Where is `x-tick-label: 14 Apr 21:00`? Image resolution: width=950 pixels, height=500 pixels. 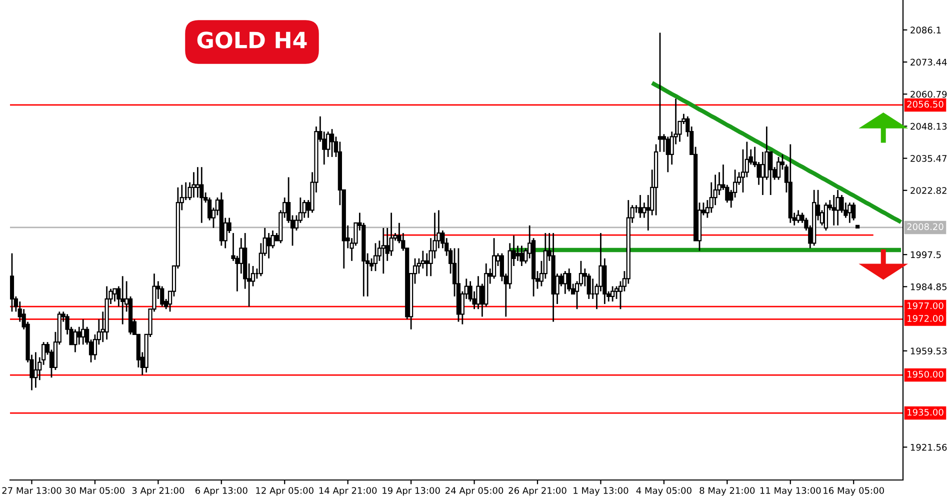 x-tick-label: 14 Apr 21:00 is located at coordinates (348, 491).